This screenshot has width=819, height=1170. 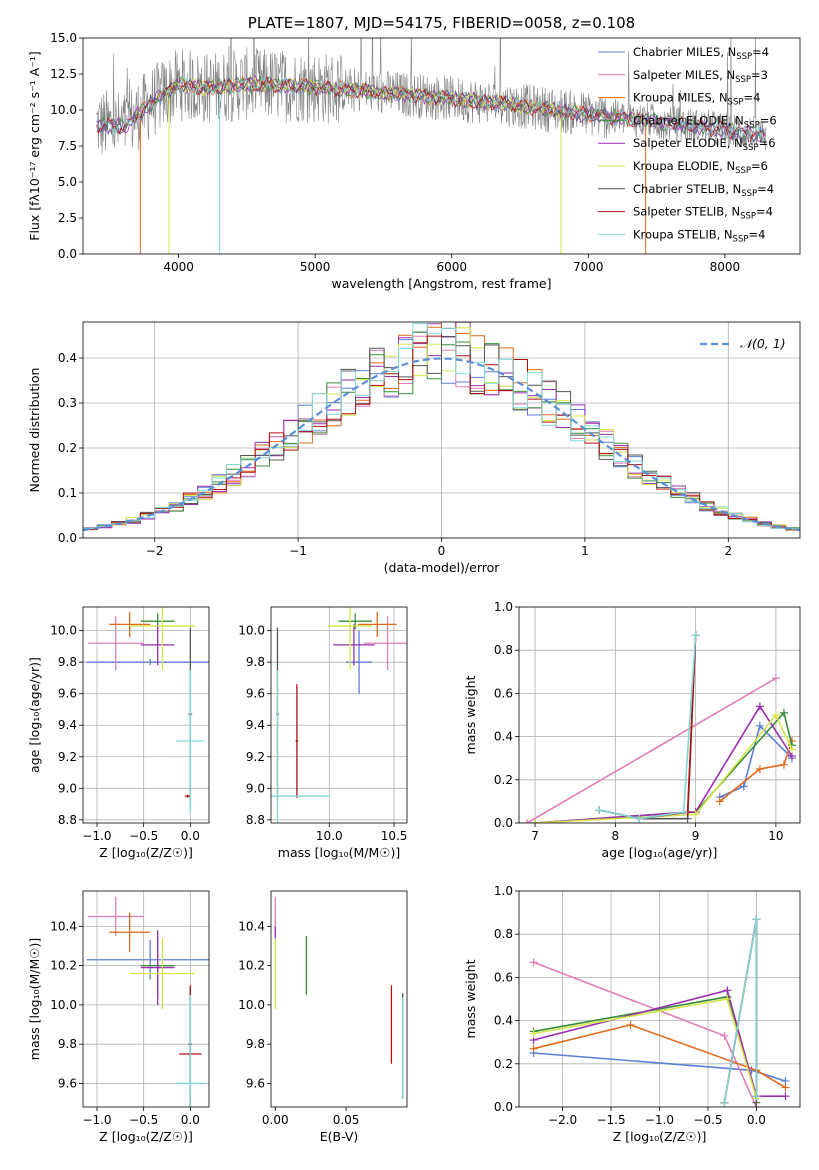 What do you see at coordinates (740, 1010) in the screenshot?
I see `series-kroupa-stelib` at bounding box center [740, 1010].